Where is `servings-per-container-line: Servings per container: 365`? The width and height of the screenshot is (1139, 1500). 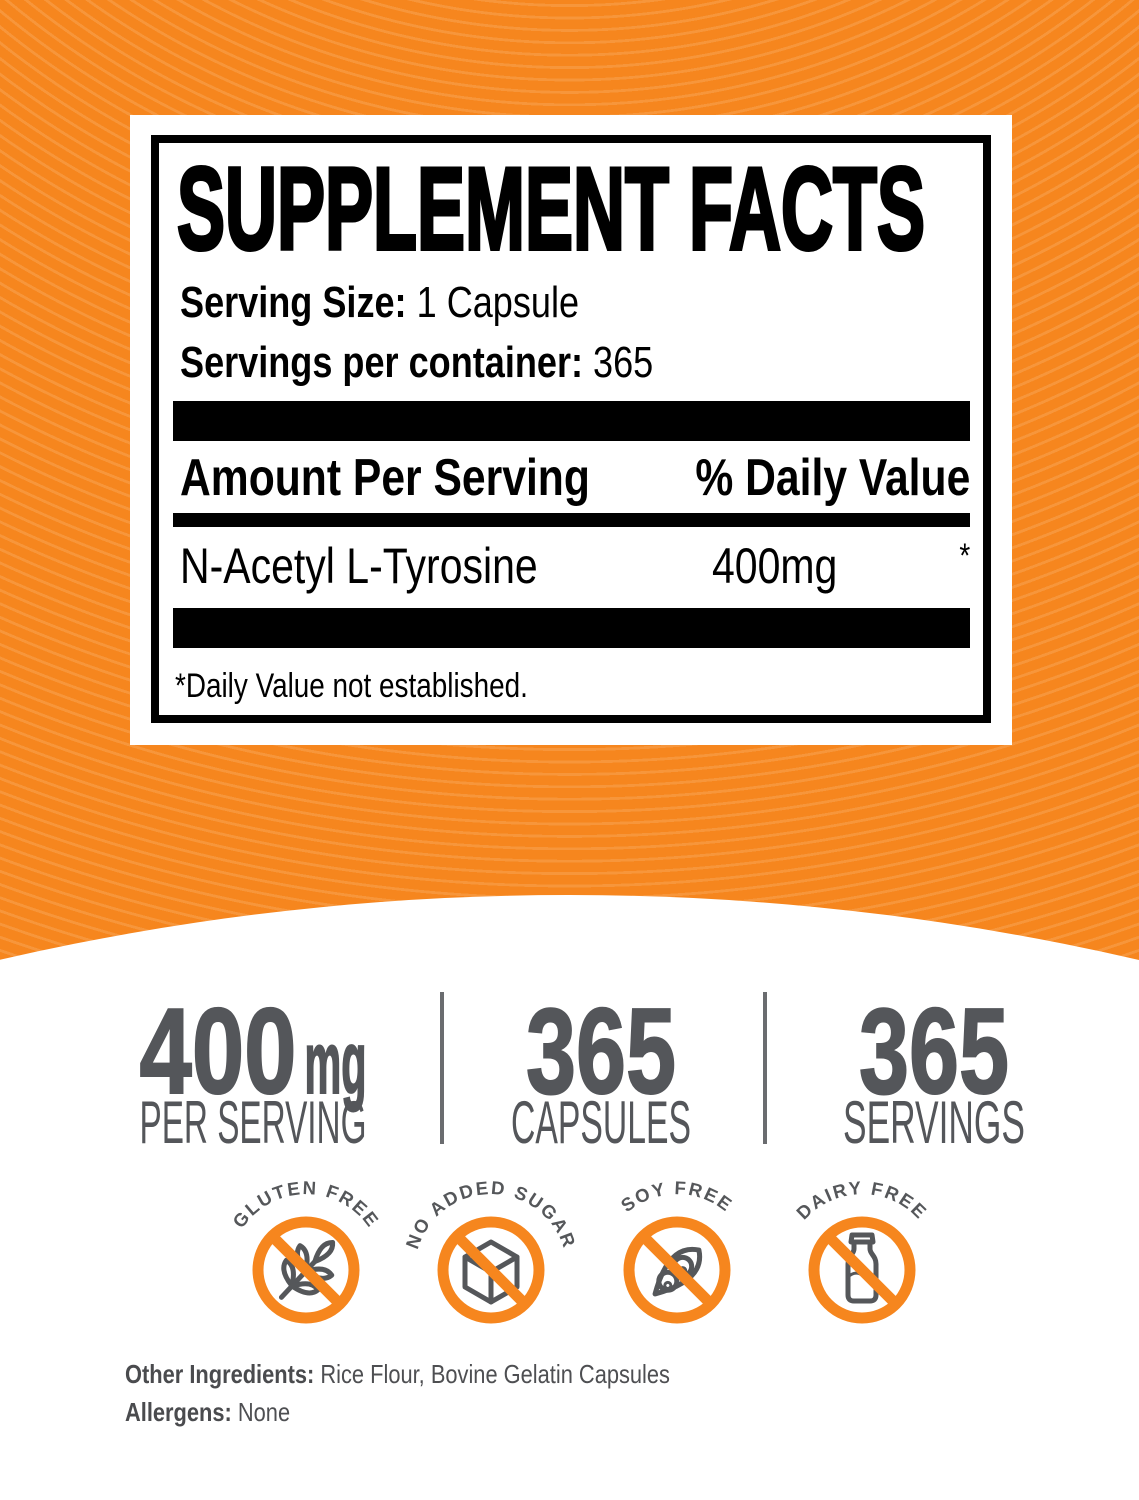 servings-per-container-line: Servings per container: 365 is located at coordinates (468, 363).